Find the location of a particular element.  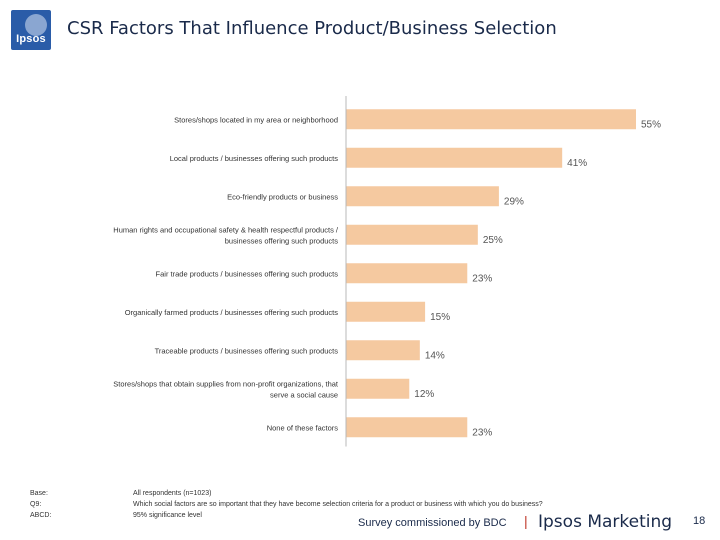

footer-significance-text: 95% significance level is located at coordinates (167, 515).